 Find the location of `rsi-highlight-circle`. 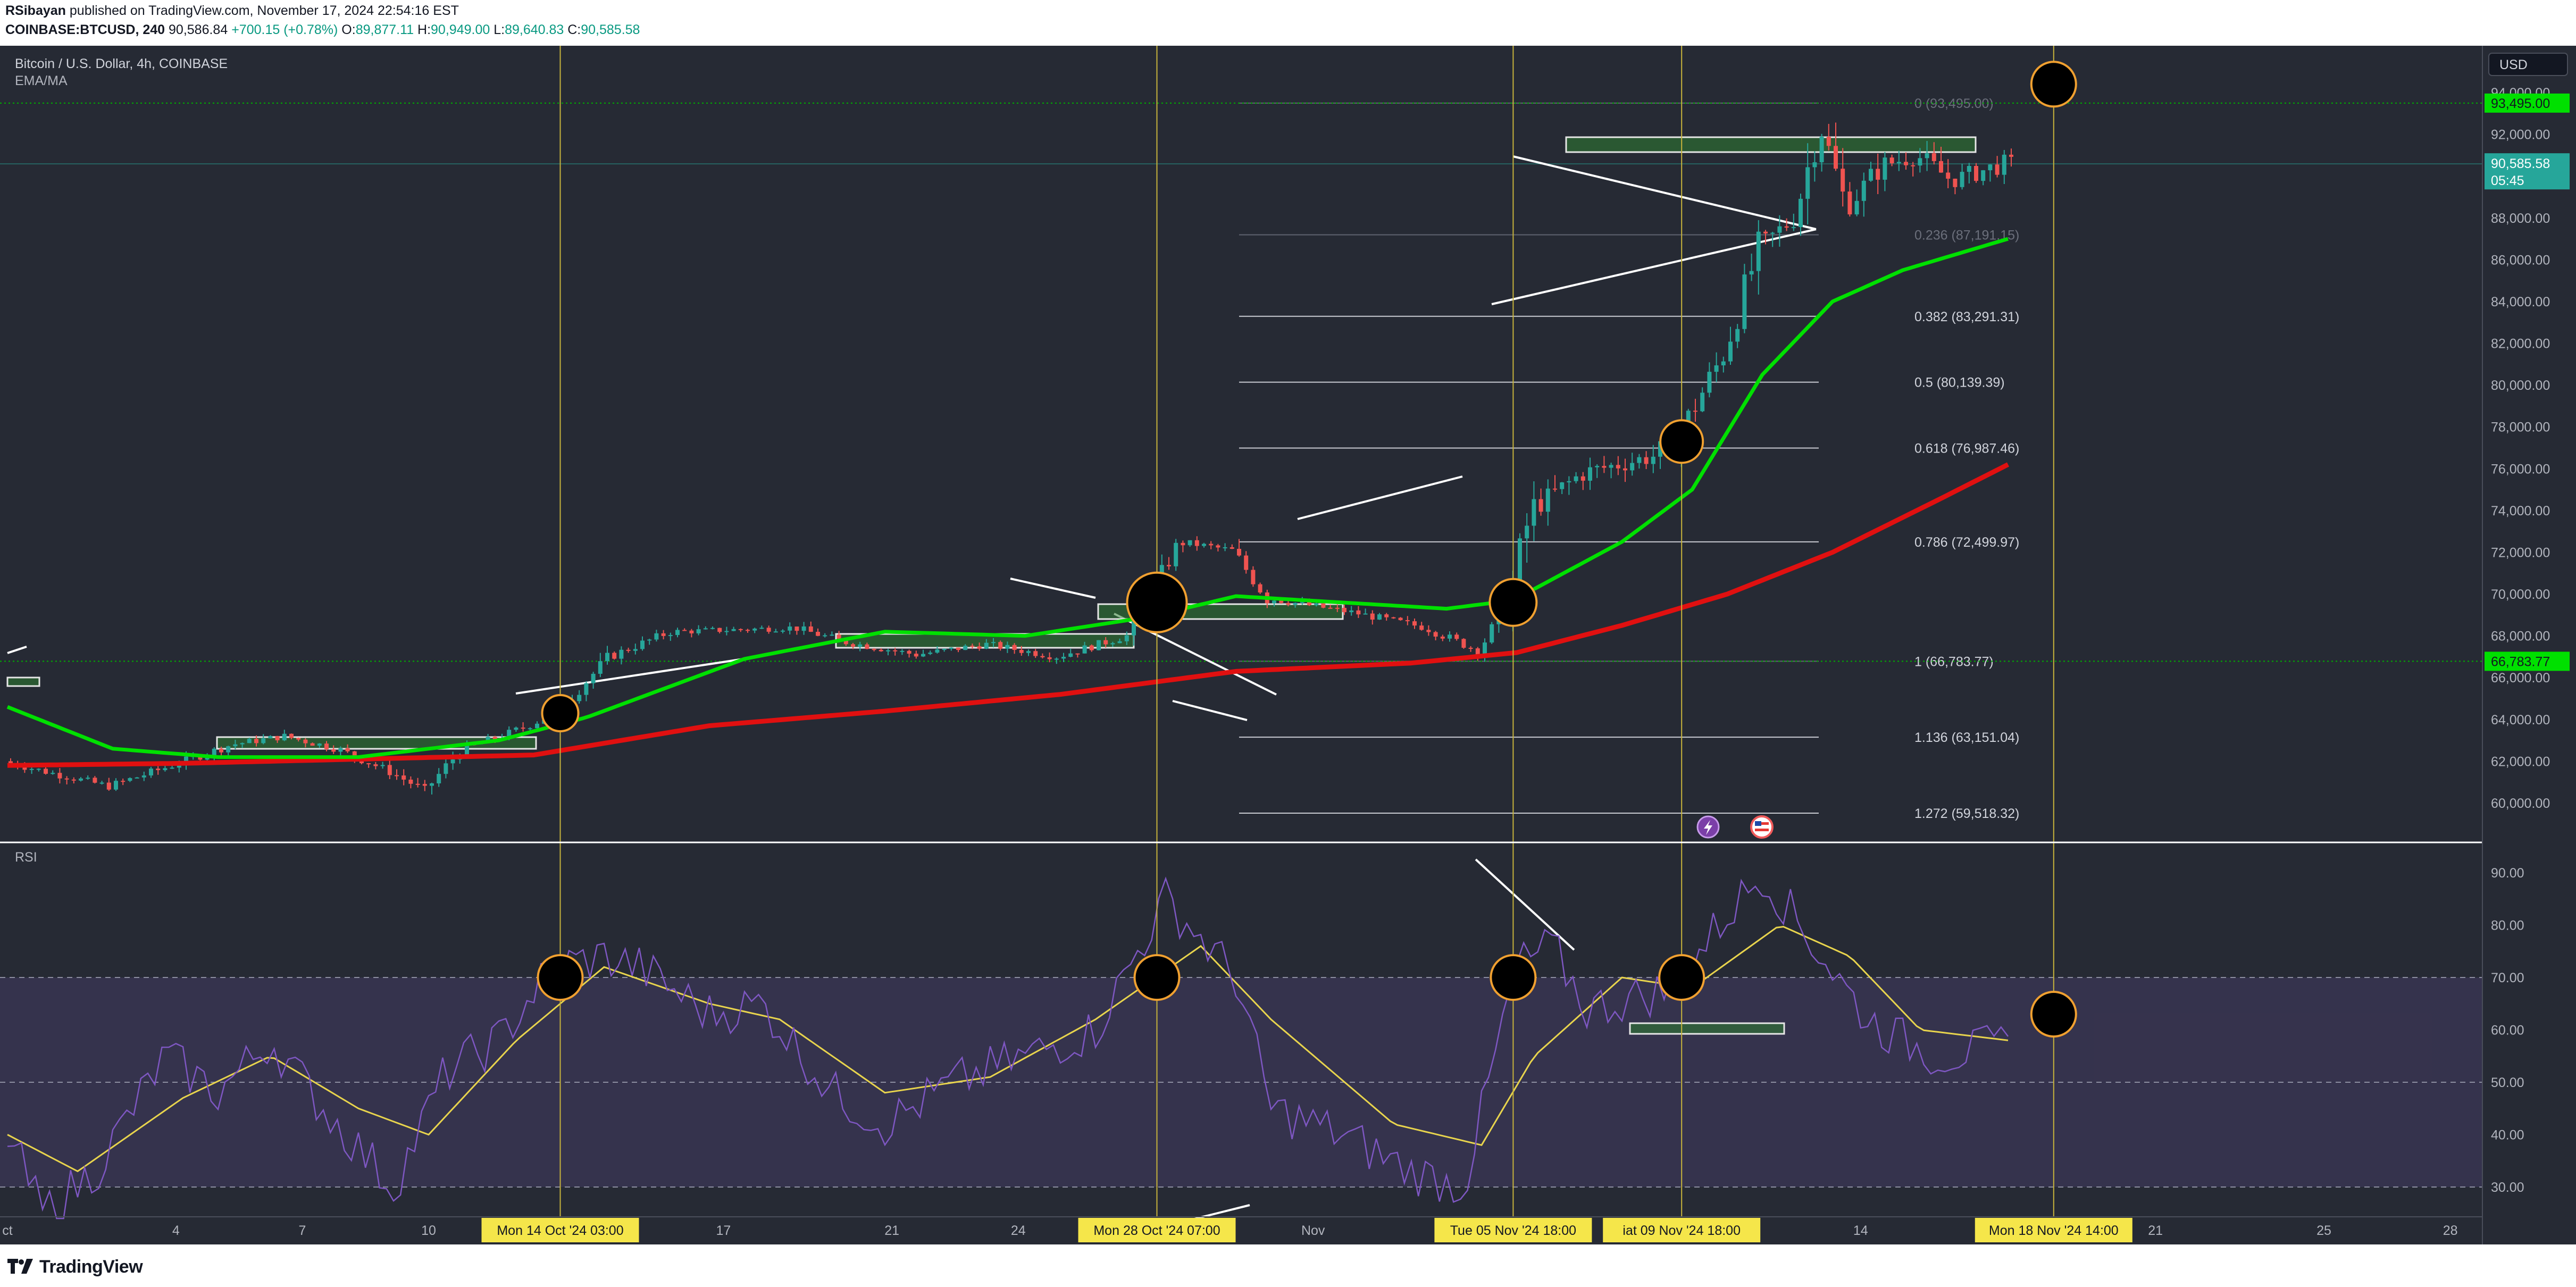

rsi-highlight-circle is located at coordinates (1681, 977).